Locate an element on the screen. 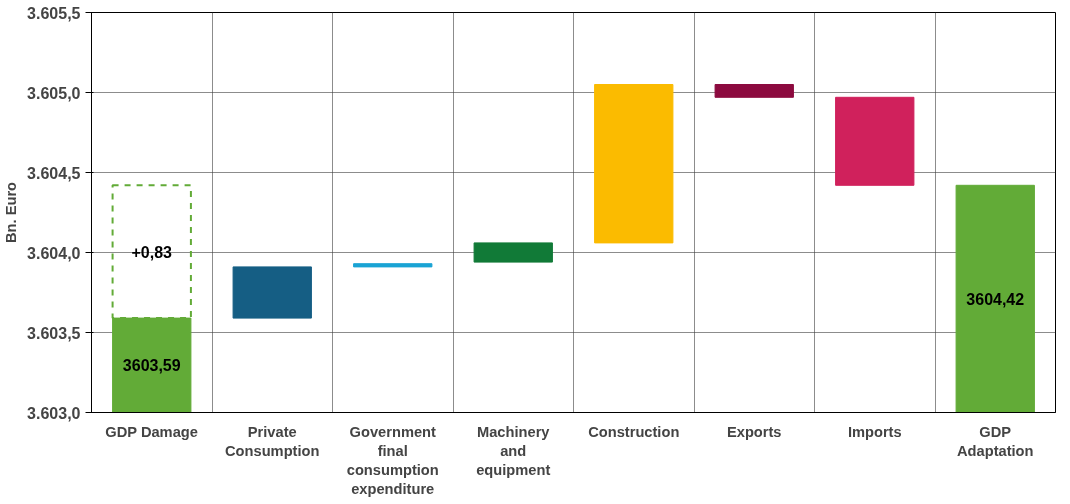 This screenshot has width=1070, height=504. x-tick-label: Imports is located at coordinates (874, 431).